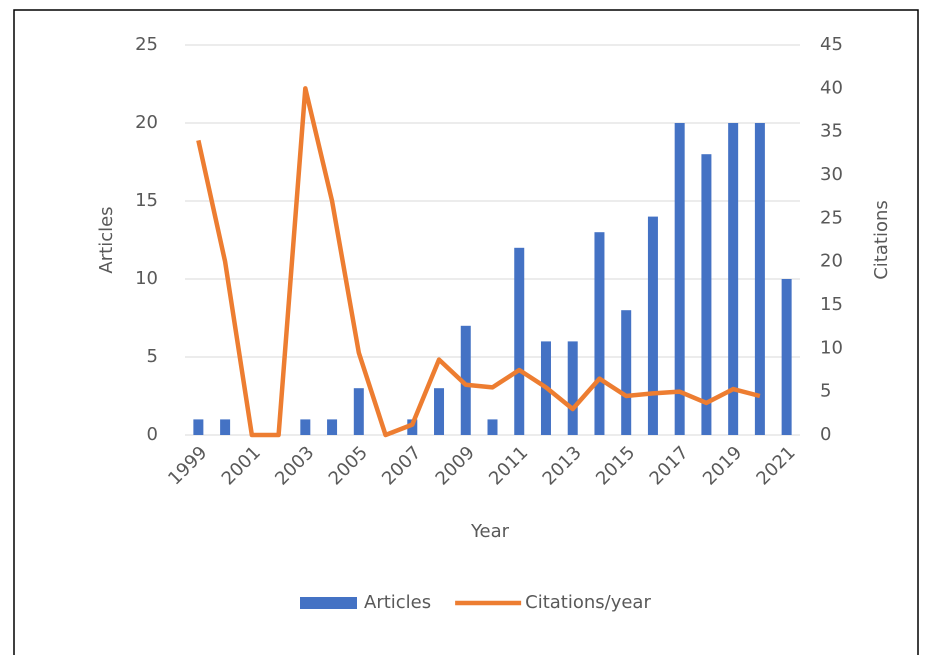  Describe the element at coordinates (146, 278) in the screenshot. I see `y-tick-label: 10` at that location.